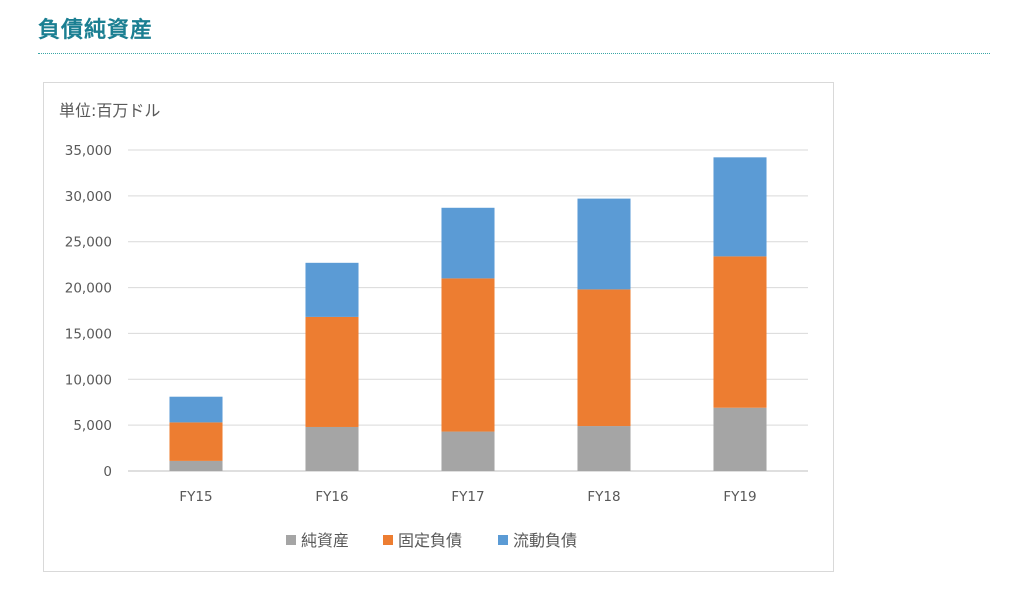  What do you see at coordinates (739, 497) in the screenshot?
I see `x-tick-label: FY19` at bounding box center [739, 497].